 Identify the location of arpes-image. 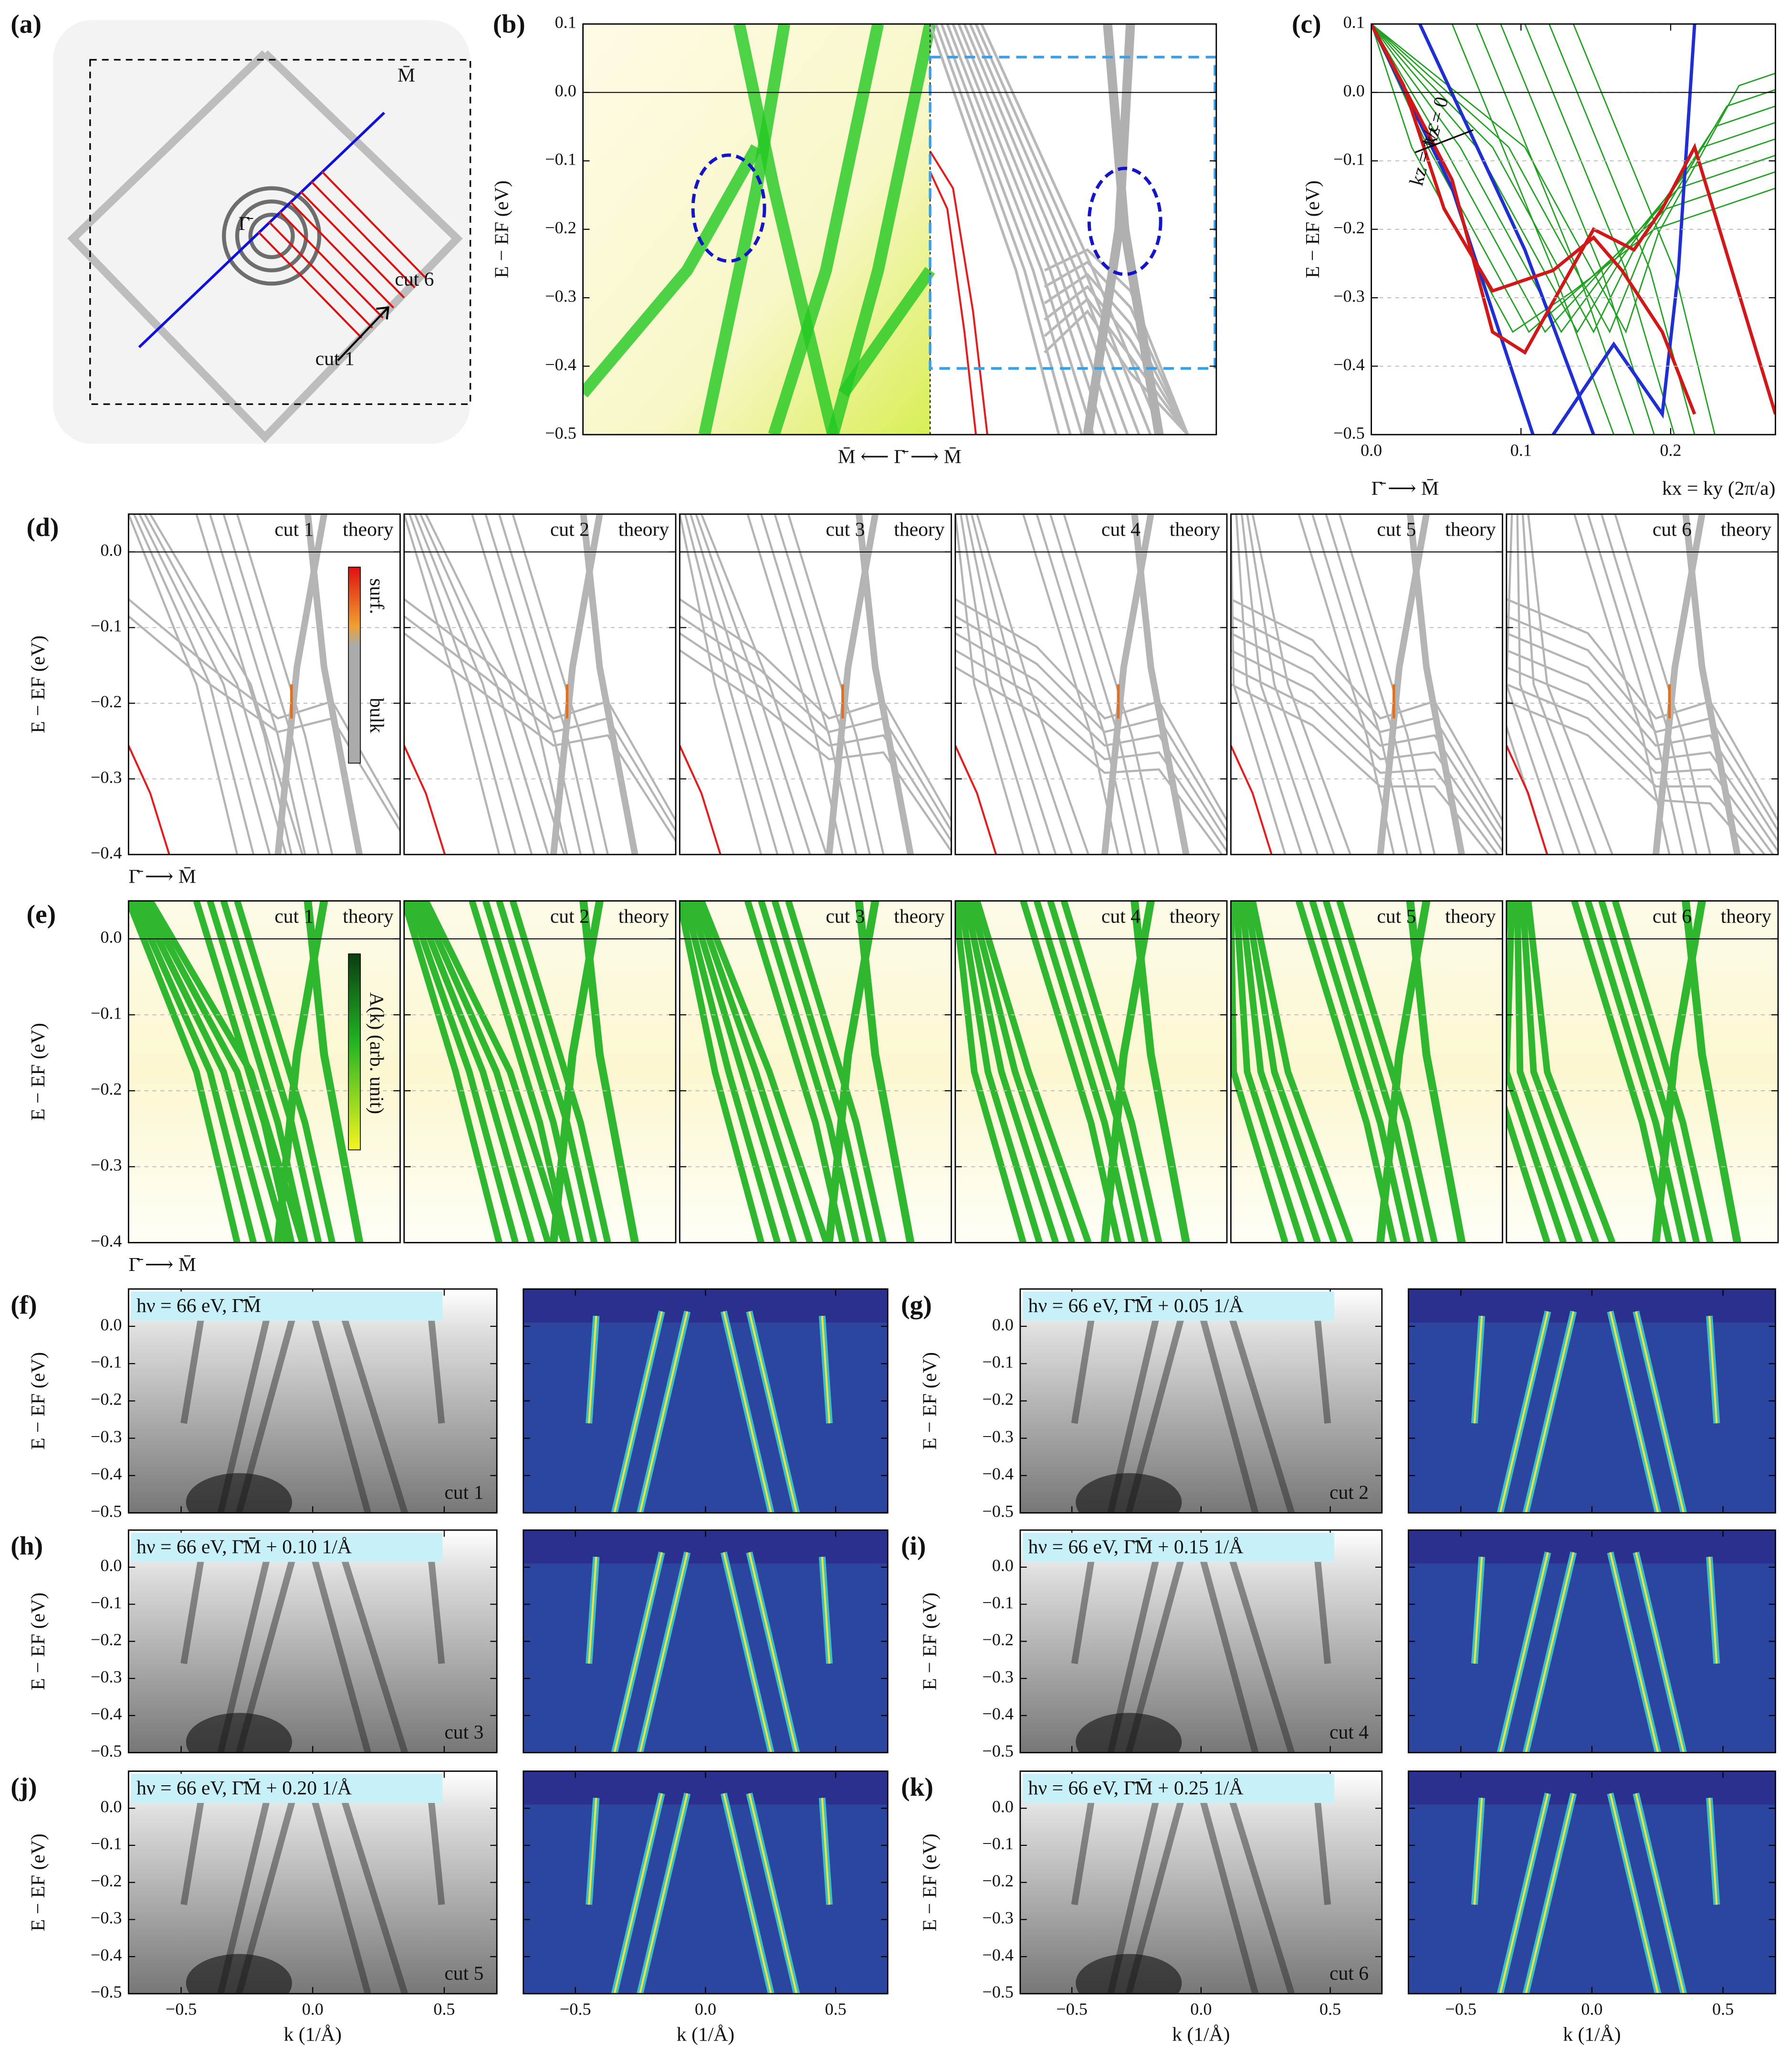
(1201, 1882).